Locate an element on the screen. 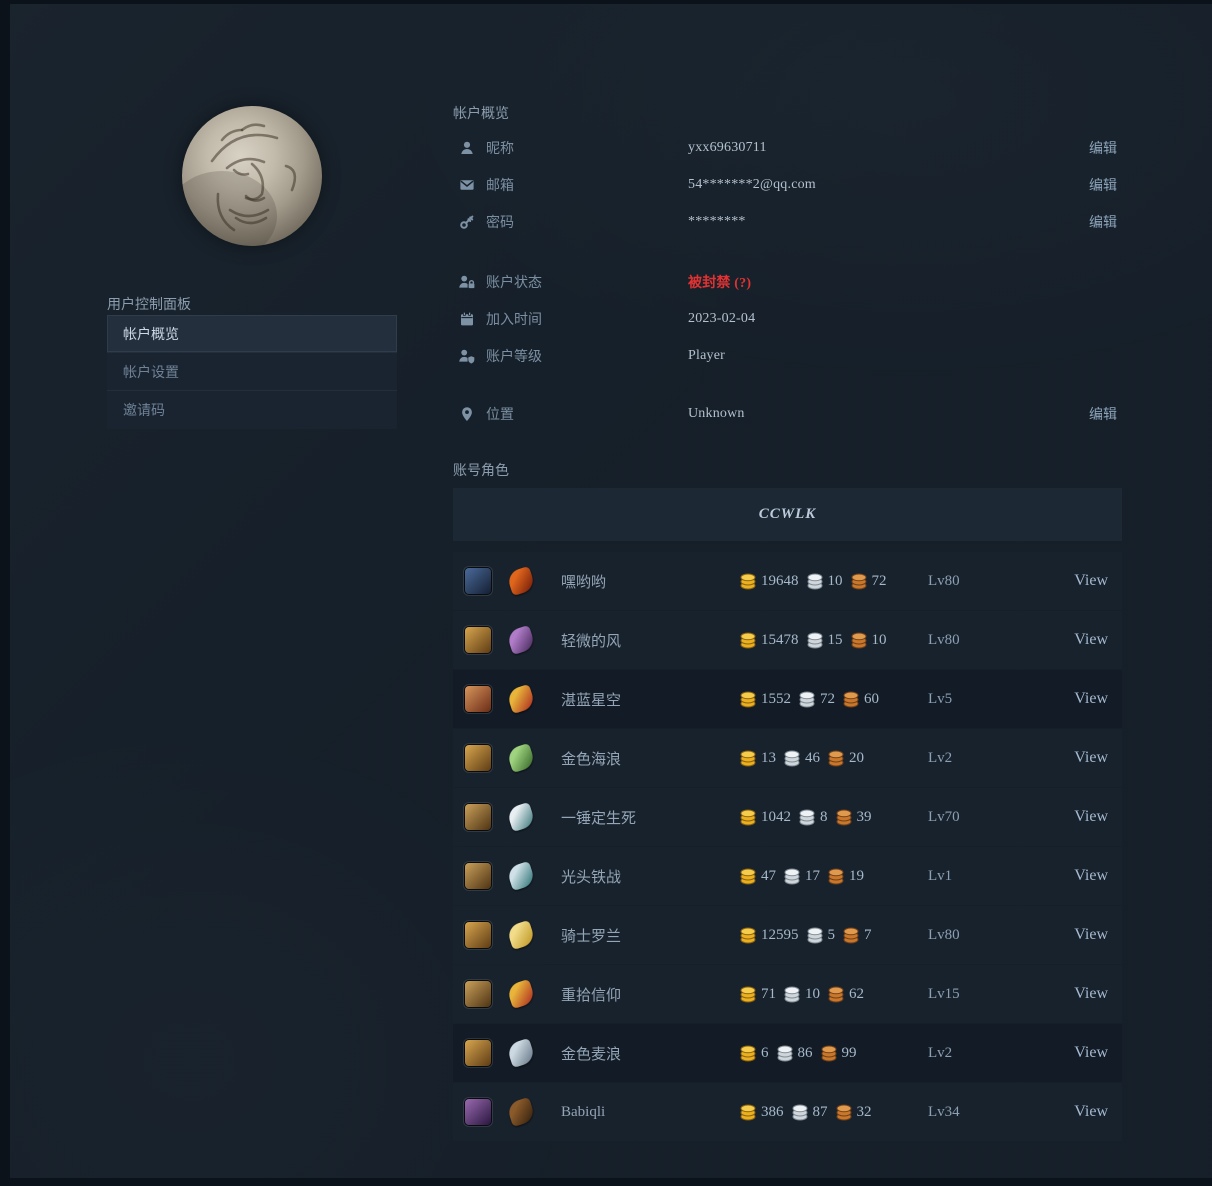 The width and height of the screenshot is (1212, 1186). character-level: Lv34 is located at coordinates (944, 1111).